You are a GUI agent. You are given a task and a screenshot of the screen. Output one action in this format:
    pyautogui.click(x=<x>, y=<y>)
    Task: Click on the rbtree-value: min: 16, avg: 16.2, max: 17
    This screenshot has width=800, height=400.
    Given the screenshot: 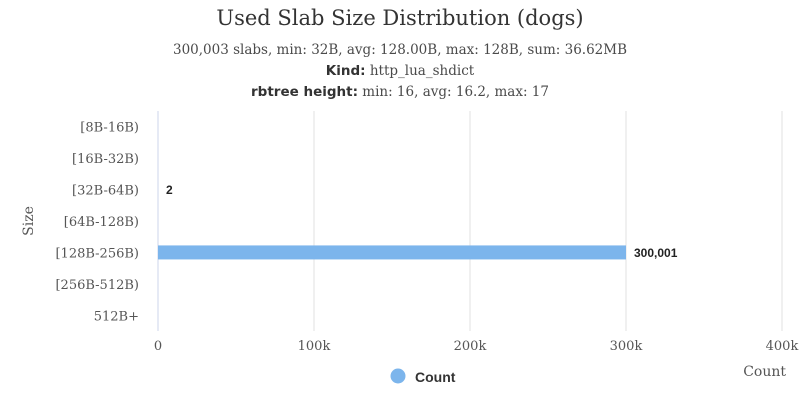 What is the action you would take?
    pyautogui.click(x=455, y=92)
    